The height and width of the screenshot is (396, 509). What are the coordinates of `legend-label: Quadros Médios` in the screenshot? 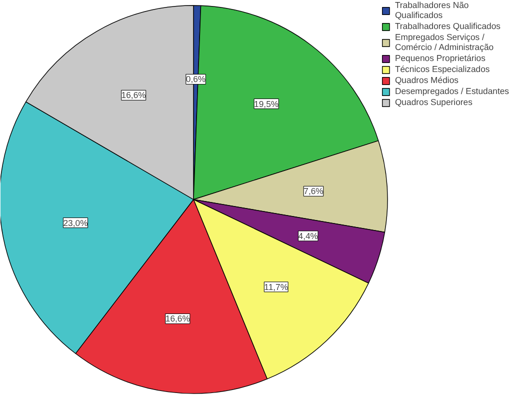 It's located at (426, 80).